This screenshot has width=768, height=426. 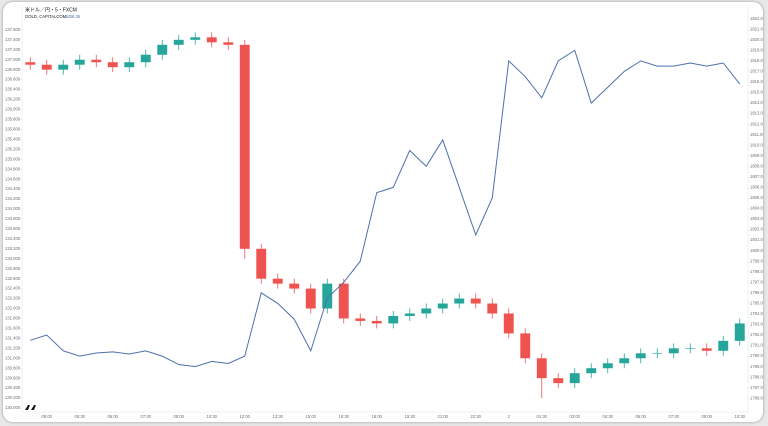 I want to click on y-tick-label: 134.800, so click(x=13, y=168).